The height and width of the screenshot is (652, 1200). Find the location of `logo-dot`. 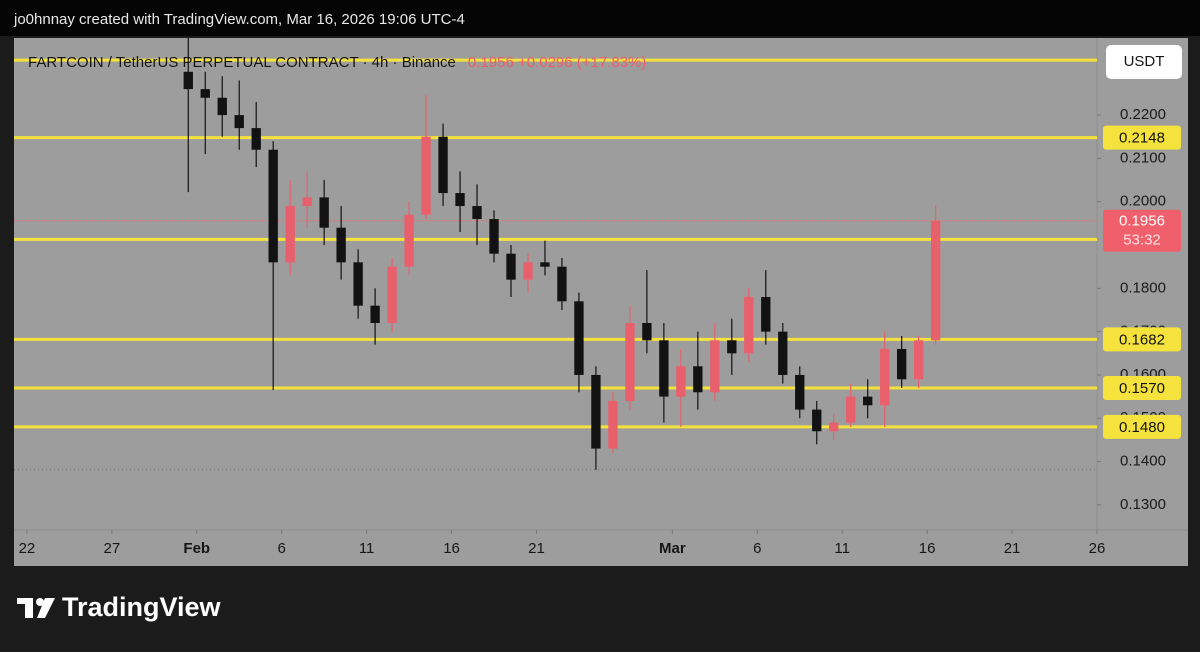

logo-dot is located at coordinates (40, 602).